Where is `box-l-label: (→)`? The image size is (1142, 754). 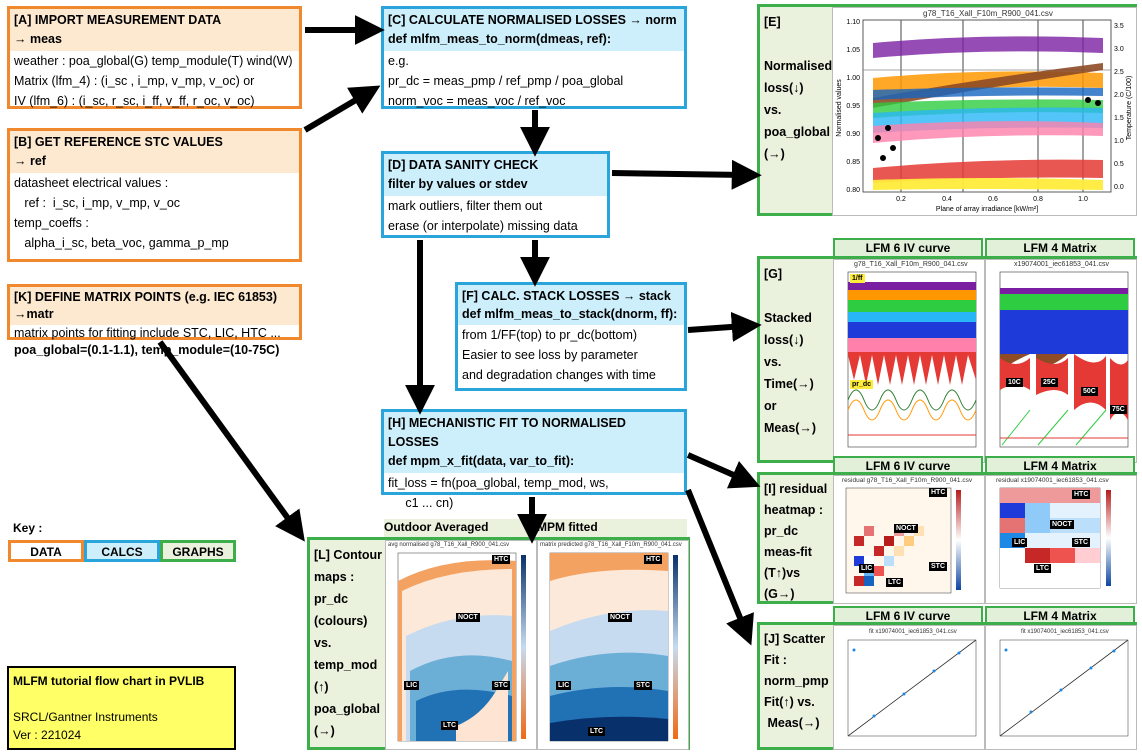 box-l-label: (→) is located at coordinates (324, 731).